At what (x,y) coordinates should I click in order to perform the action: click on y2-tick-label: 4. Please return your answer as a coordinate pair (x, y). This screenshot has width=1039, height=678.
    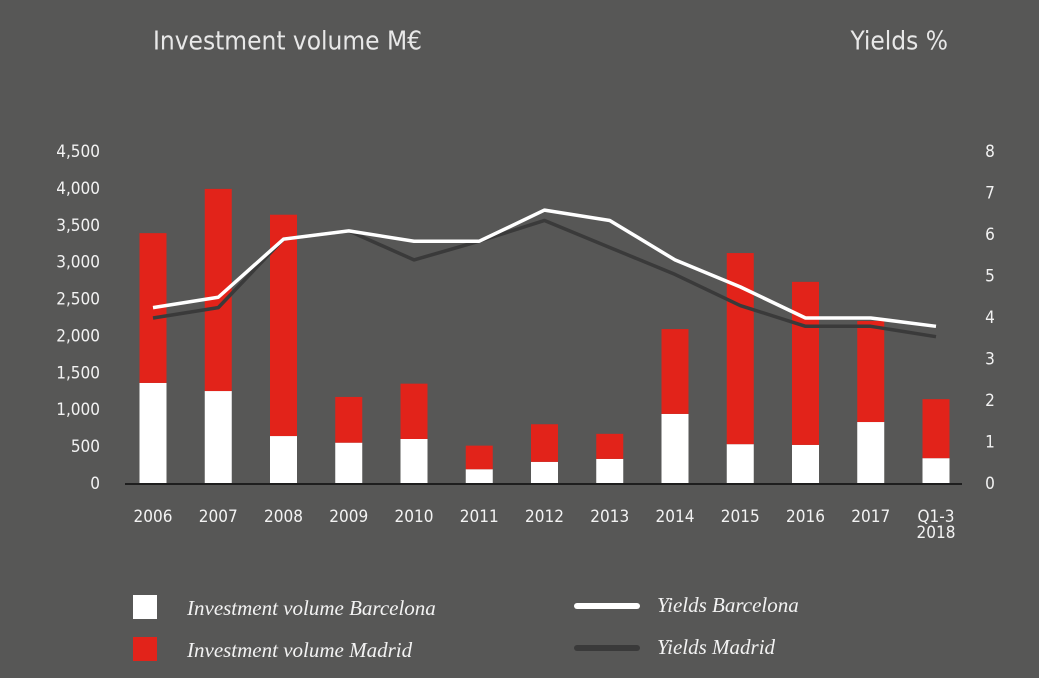
    Looking at the image, I should click on (990, 318).